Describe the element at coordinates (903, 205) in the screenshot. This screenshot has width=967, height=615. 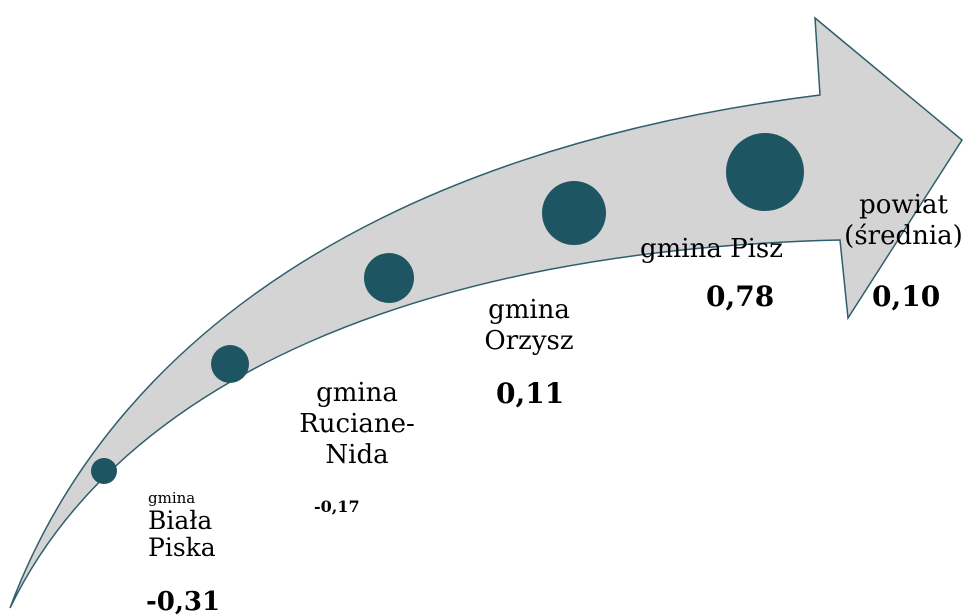
I see `label-line: powiat` at that location.